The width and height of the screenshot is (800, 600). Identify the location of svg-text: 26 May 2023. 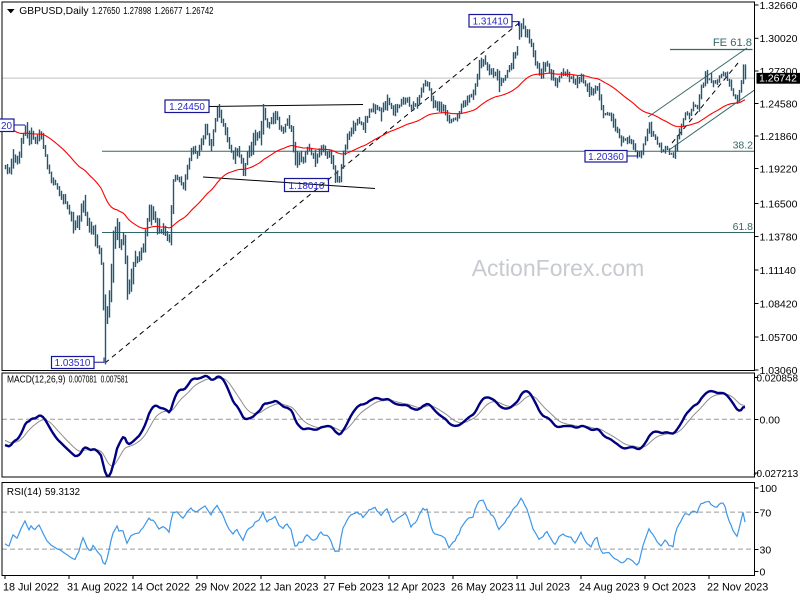
(482, 588).